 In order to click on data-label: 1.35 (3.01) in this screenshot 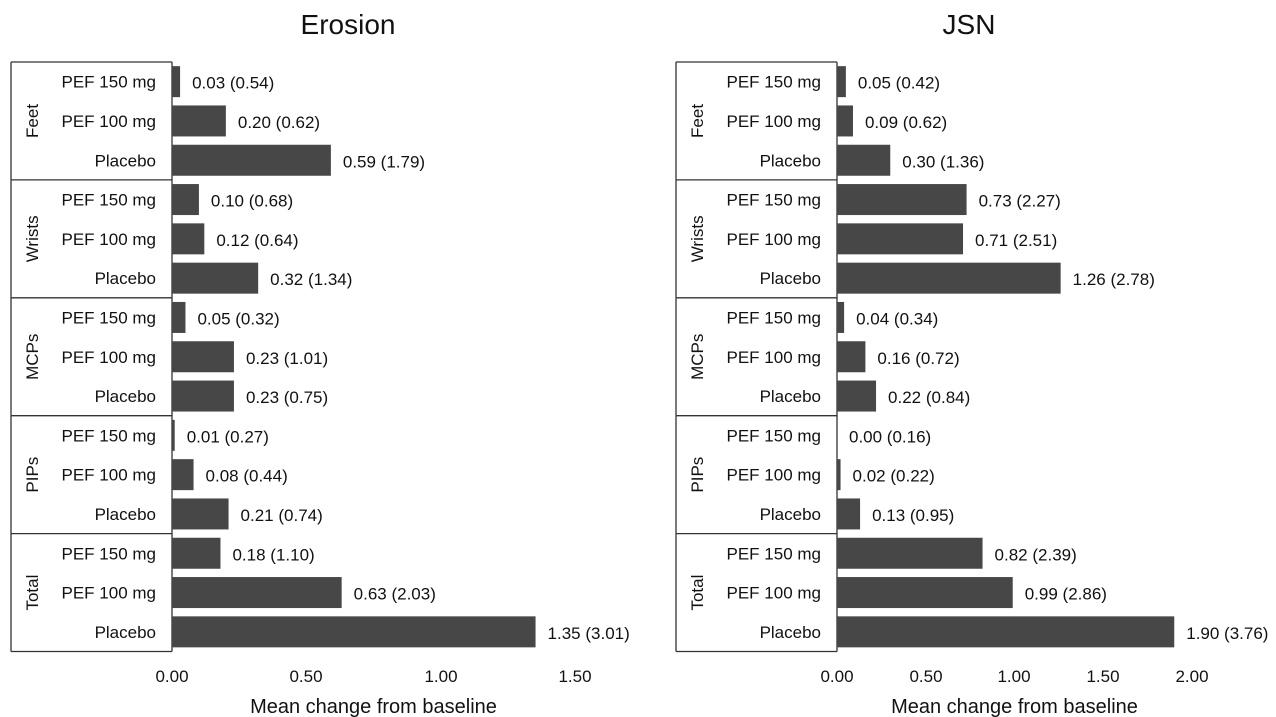, I will do `click(589, 633)`.